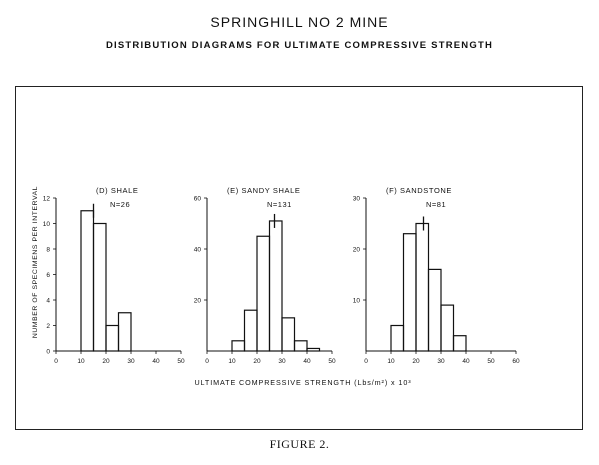 The height and width of the screenshot is (465, 599). What do you see at coordinates (436, 204) in the screenshot?
I see `panel-n-label: N=81` at bounding box center [436, 204].